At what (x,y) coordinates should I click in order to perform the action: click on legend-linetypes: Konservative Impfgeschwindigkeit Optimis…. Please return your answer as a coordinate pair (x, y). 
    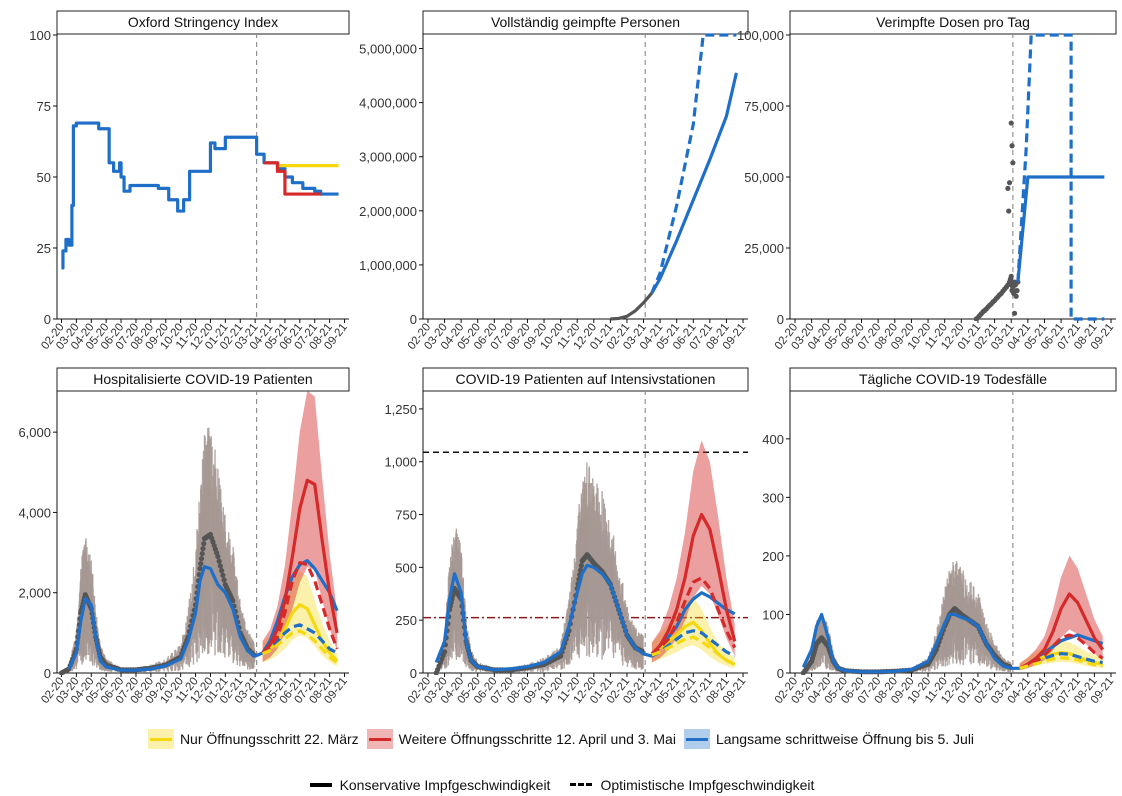
    Looking at the image, I should click on (561, 785).